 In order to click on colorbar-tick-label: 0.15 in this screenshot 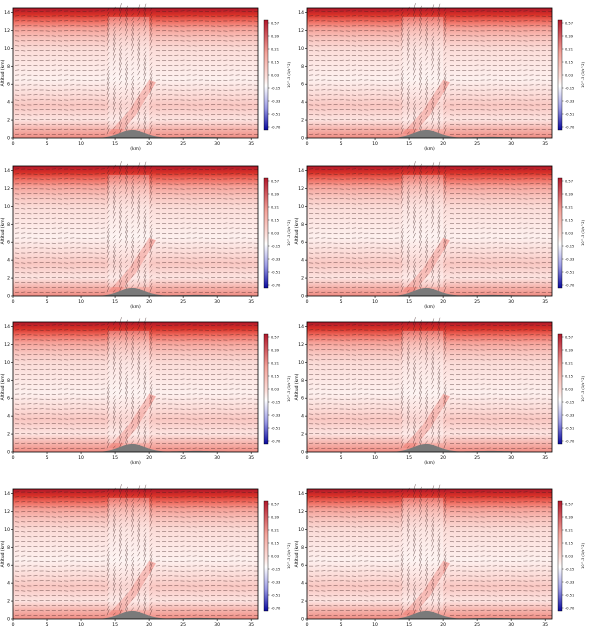, I will do `click(569, 220)`.